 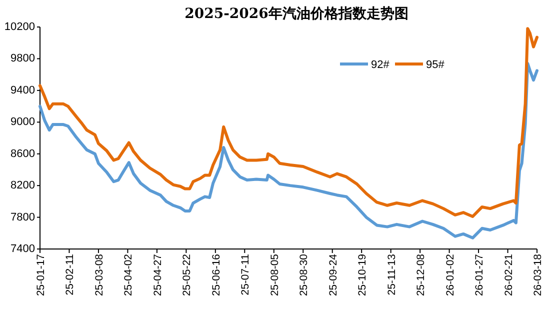 I want to click on x-tick-label: 25-11-13, so click(x=392, y=275).